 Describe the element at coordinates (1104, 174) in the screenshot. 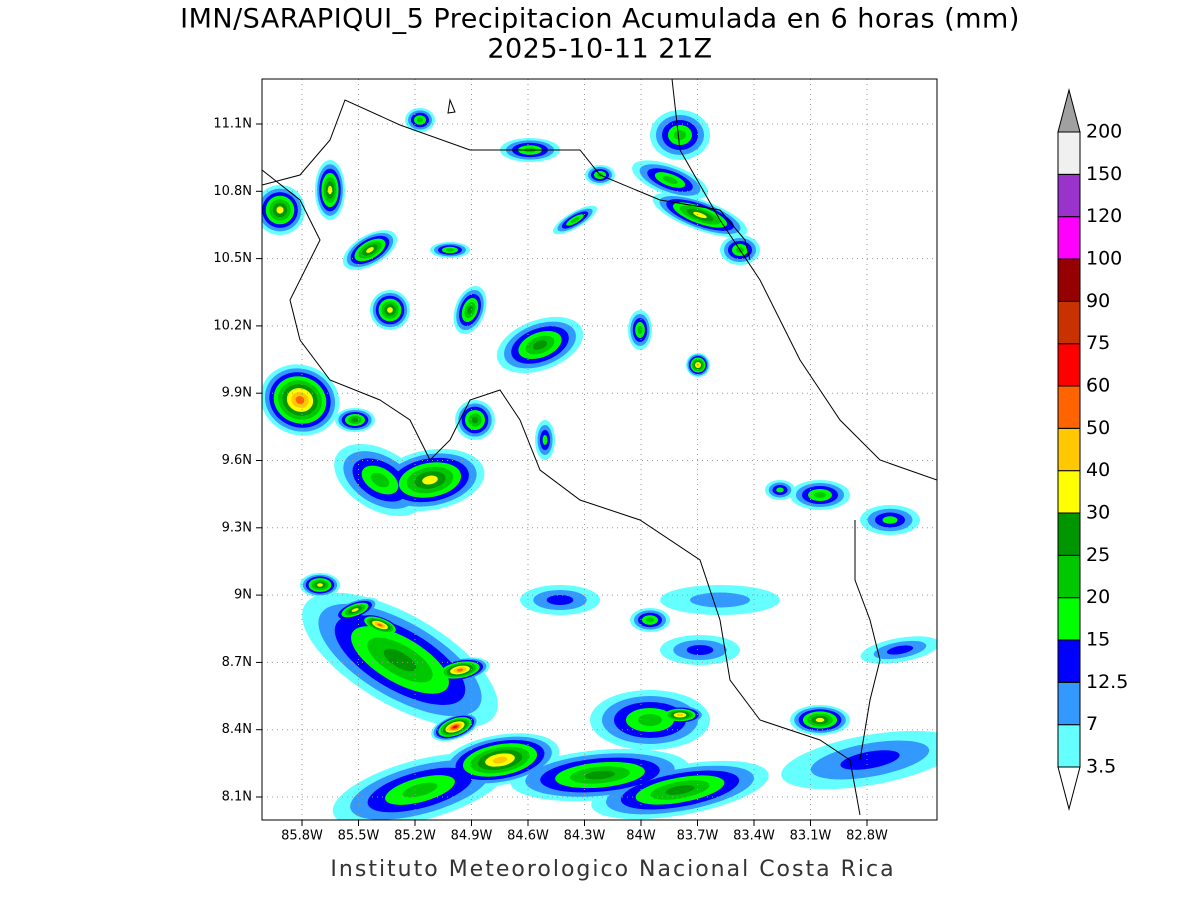

I see `colorbar-label: 150` at that location.